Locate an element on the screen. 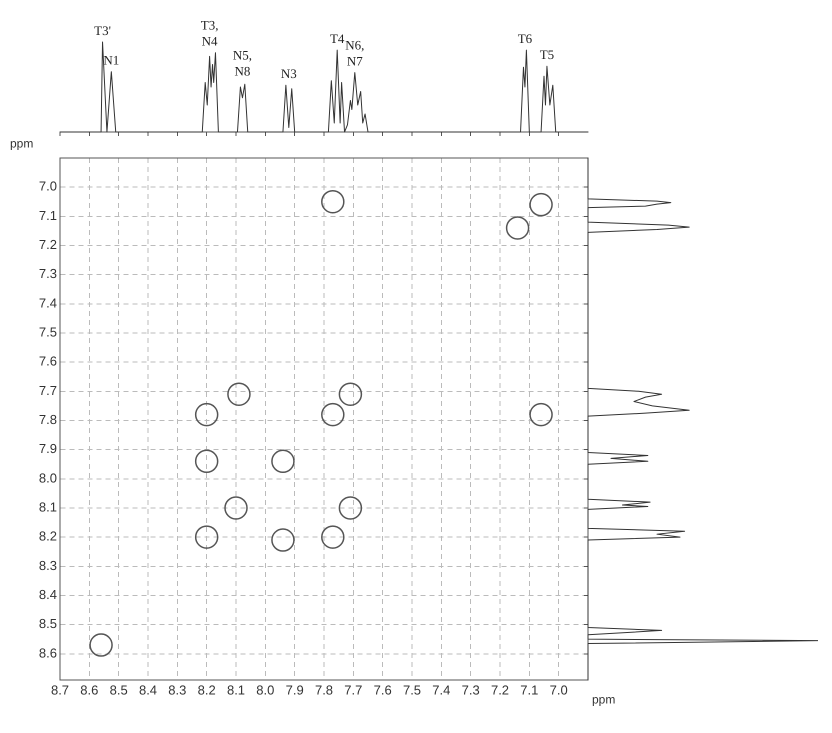 The width and height of the screenshot is (832, 733). x-tick-label: 7.4 is located at coordinates (441, 690).